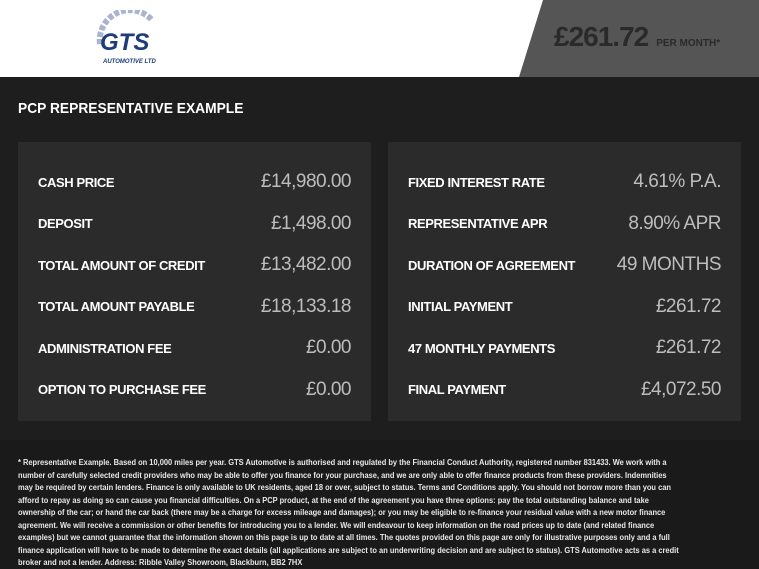 This screenshot has width=759, height=569. I want to click on finance-row: TOTAL AMOUNT PAYABLE £18,133.18, so click(195, 307).